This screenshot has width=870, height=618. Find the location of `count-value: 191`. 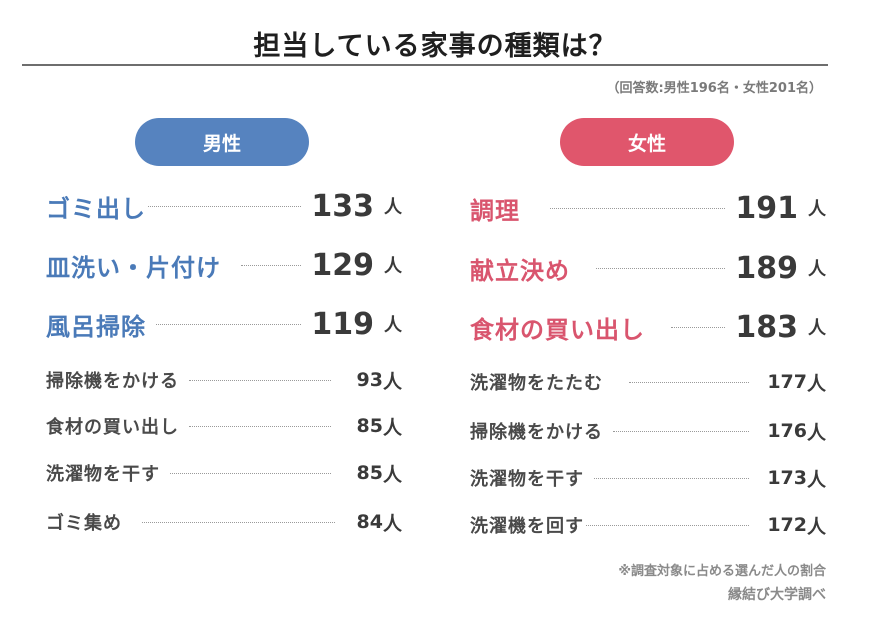

count-value: 191 is located at coordinates (766, 208).